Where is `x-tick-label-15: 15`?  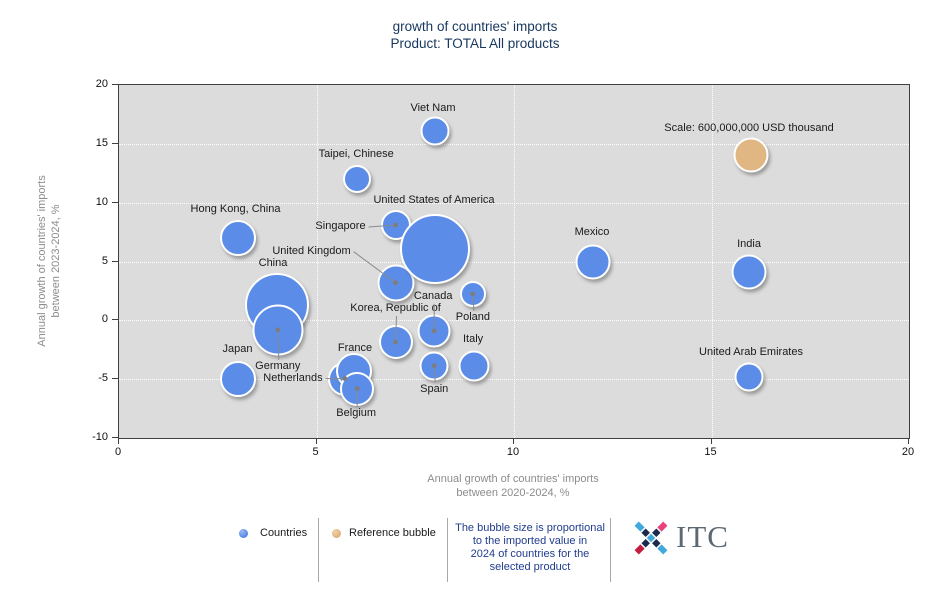 x-tick-label-15: 15 is located at coordinates (710, 452).